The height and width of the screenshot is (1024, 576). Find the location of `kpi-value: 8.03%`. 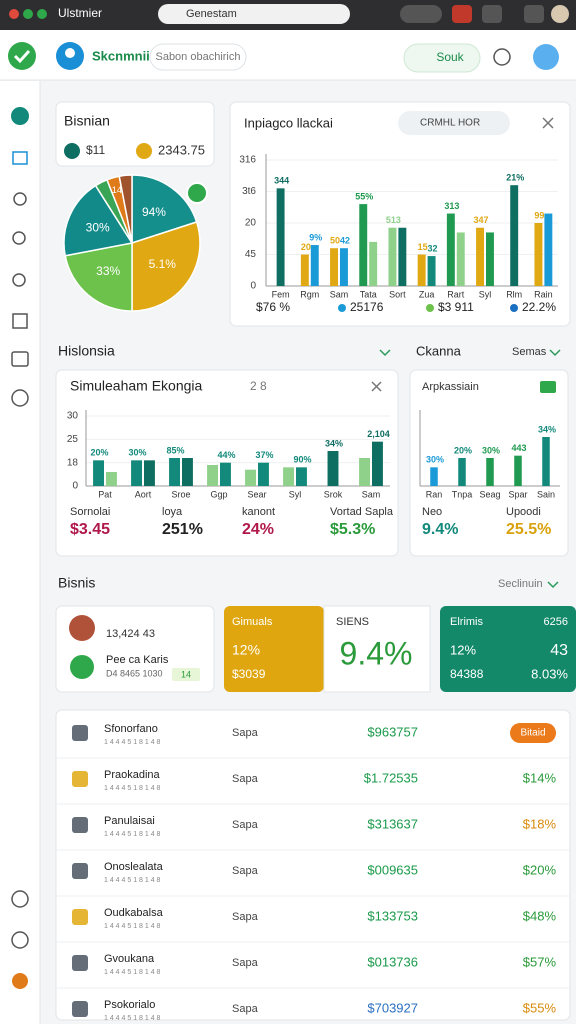

kpi-value: 8.03% is located at coordinates (549, 673).